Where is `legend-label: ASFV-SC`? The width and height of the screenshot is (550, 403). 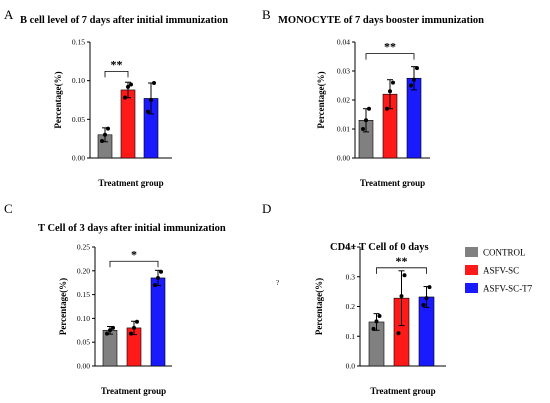 legend-label: ASFV-SC is located at coordinates (501, 271).